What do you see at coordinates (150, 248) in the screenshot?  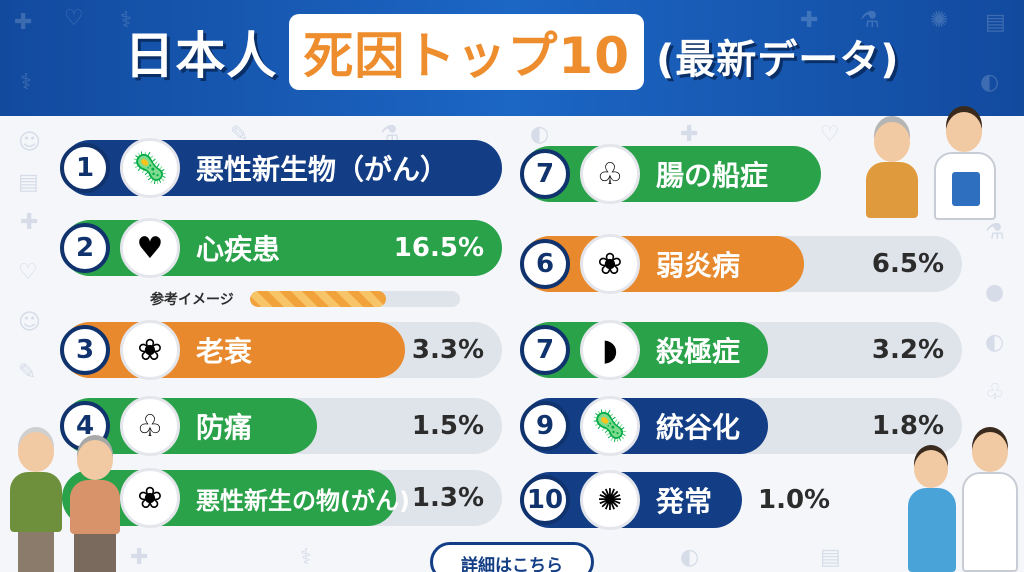 I see `heart-icon: ♥` at bounding box center [150, 248].